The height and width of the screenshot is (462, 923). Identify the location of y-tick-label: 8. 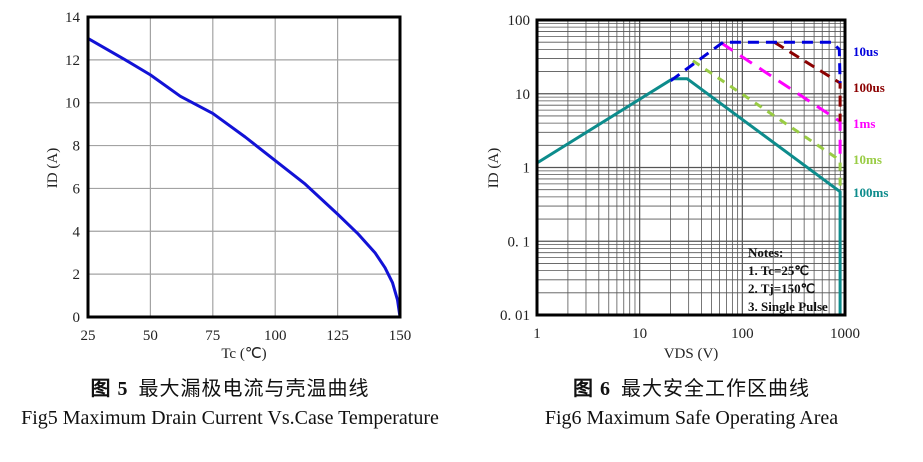
(77, 147).